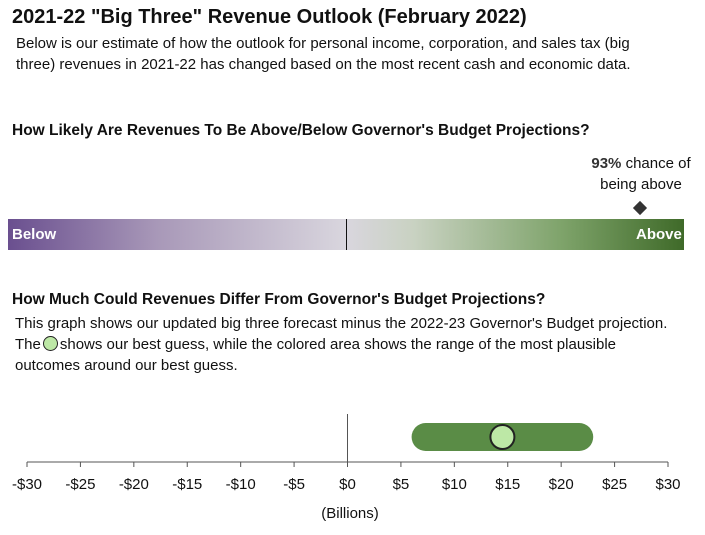 Image resolution: width=705 pixels, height=535 pixels. What do you see at coordinates (294, 484) in the screenshot?
I see `x-tick-label: -$5` at bounding box center [294, 484].